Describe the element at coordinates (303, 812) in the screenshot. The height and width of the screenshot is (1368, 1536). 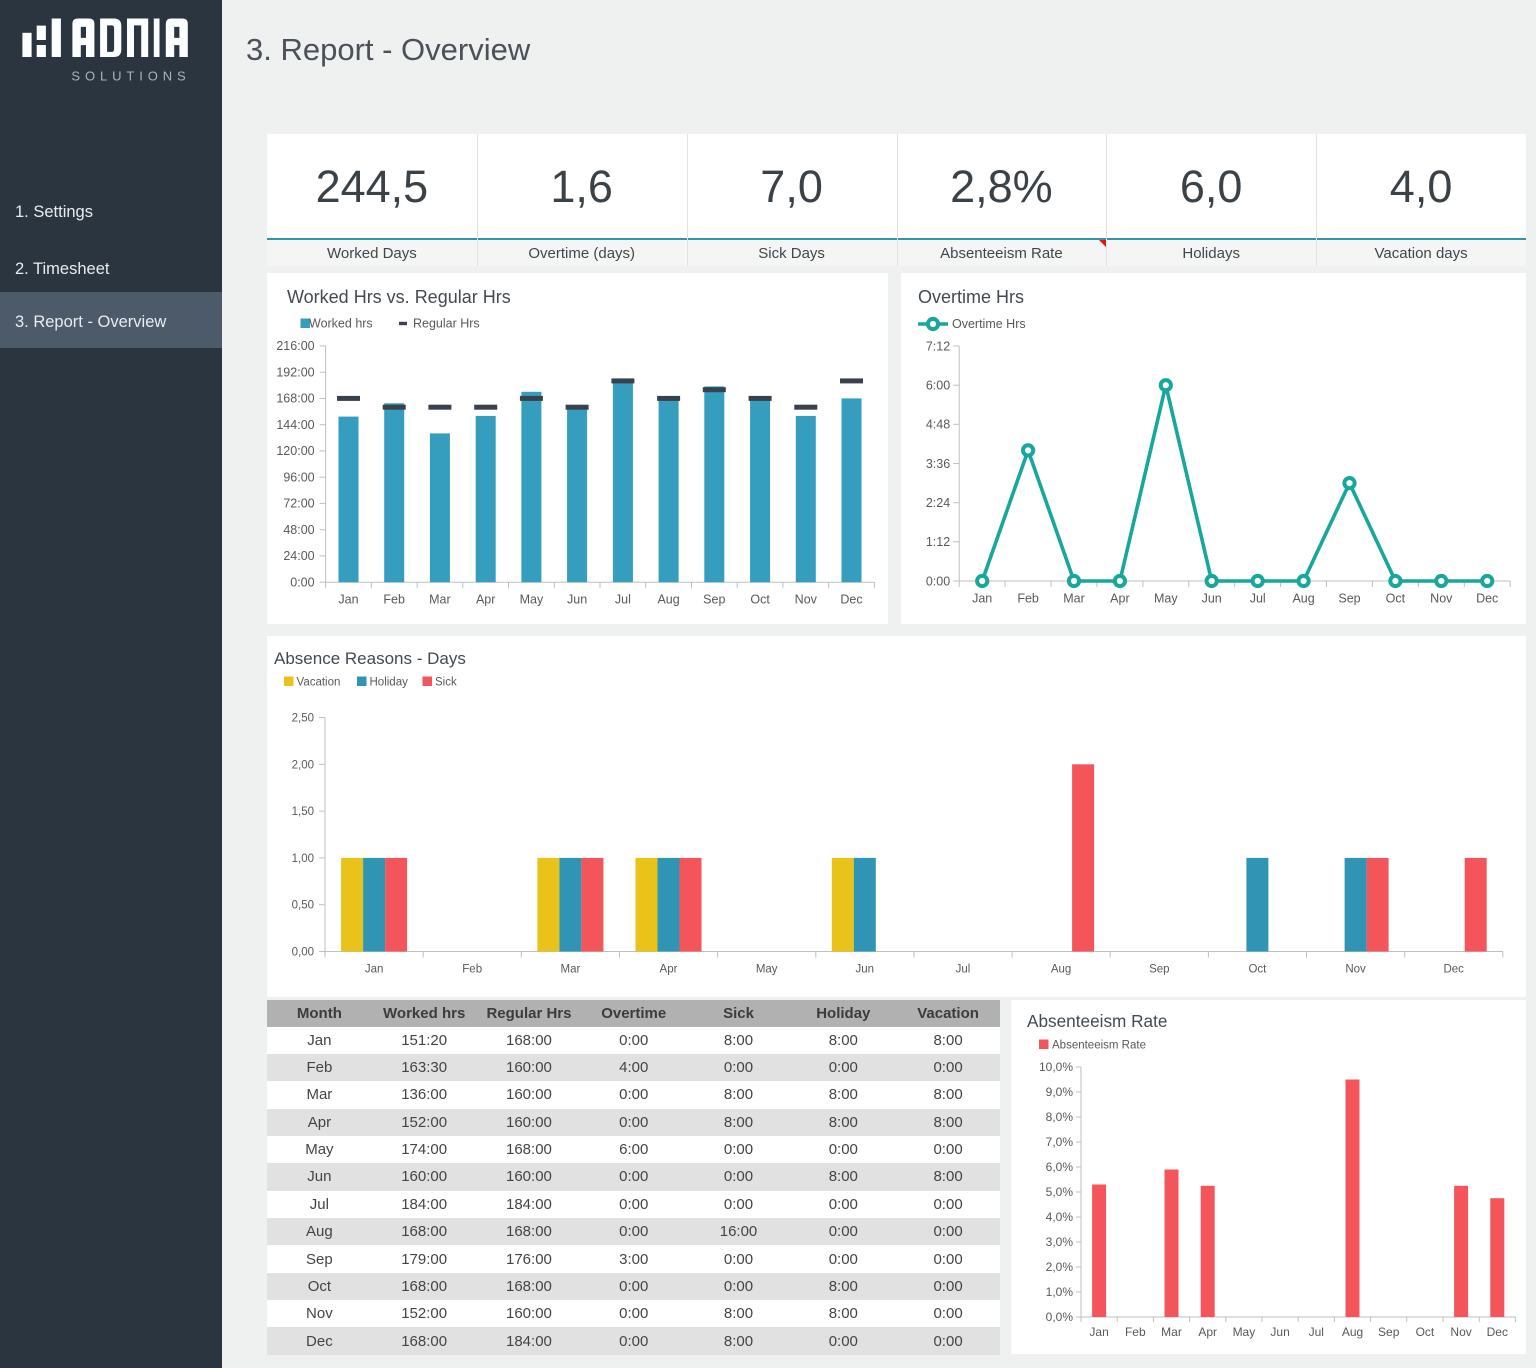
I see `svg-text: 1,50` at that location.